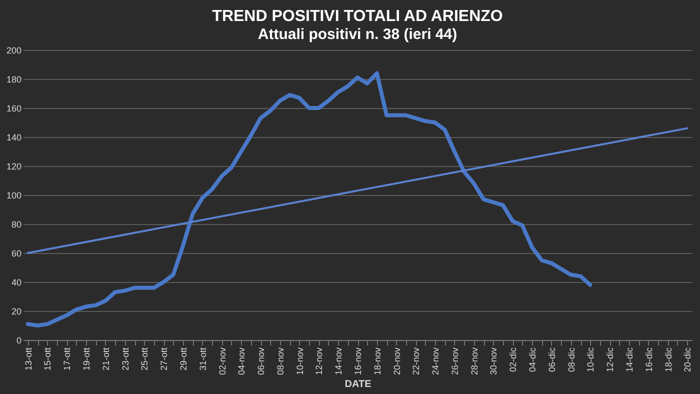 The image size is (700, 394). What do you see at coordinates (28, 359) in the screenshot?
I see `x-tick-label: 13-ott` at bounding box center [28, 359].